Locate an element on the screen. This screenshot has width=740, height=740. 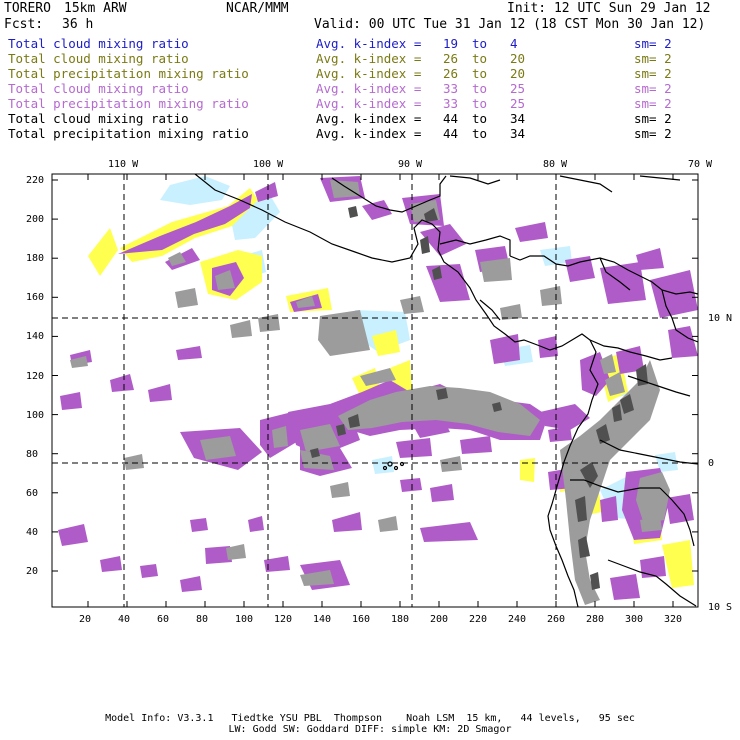
legend-to-word-2: to is located at coordinates (480, 73).